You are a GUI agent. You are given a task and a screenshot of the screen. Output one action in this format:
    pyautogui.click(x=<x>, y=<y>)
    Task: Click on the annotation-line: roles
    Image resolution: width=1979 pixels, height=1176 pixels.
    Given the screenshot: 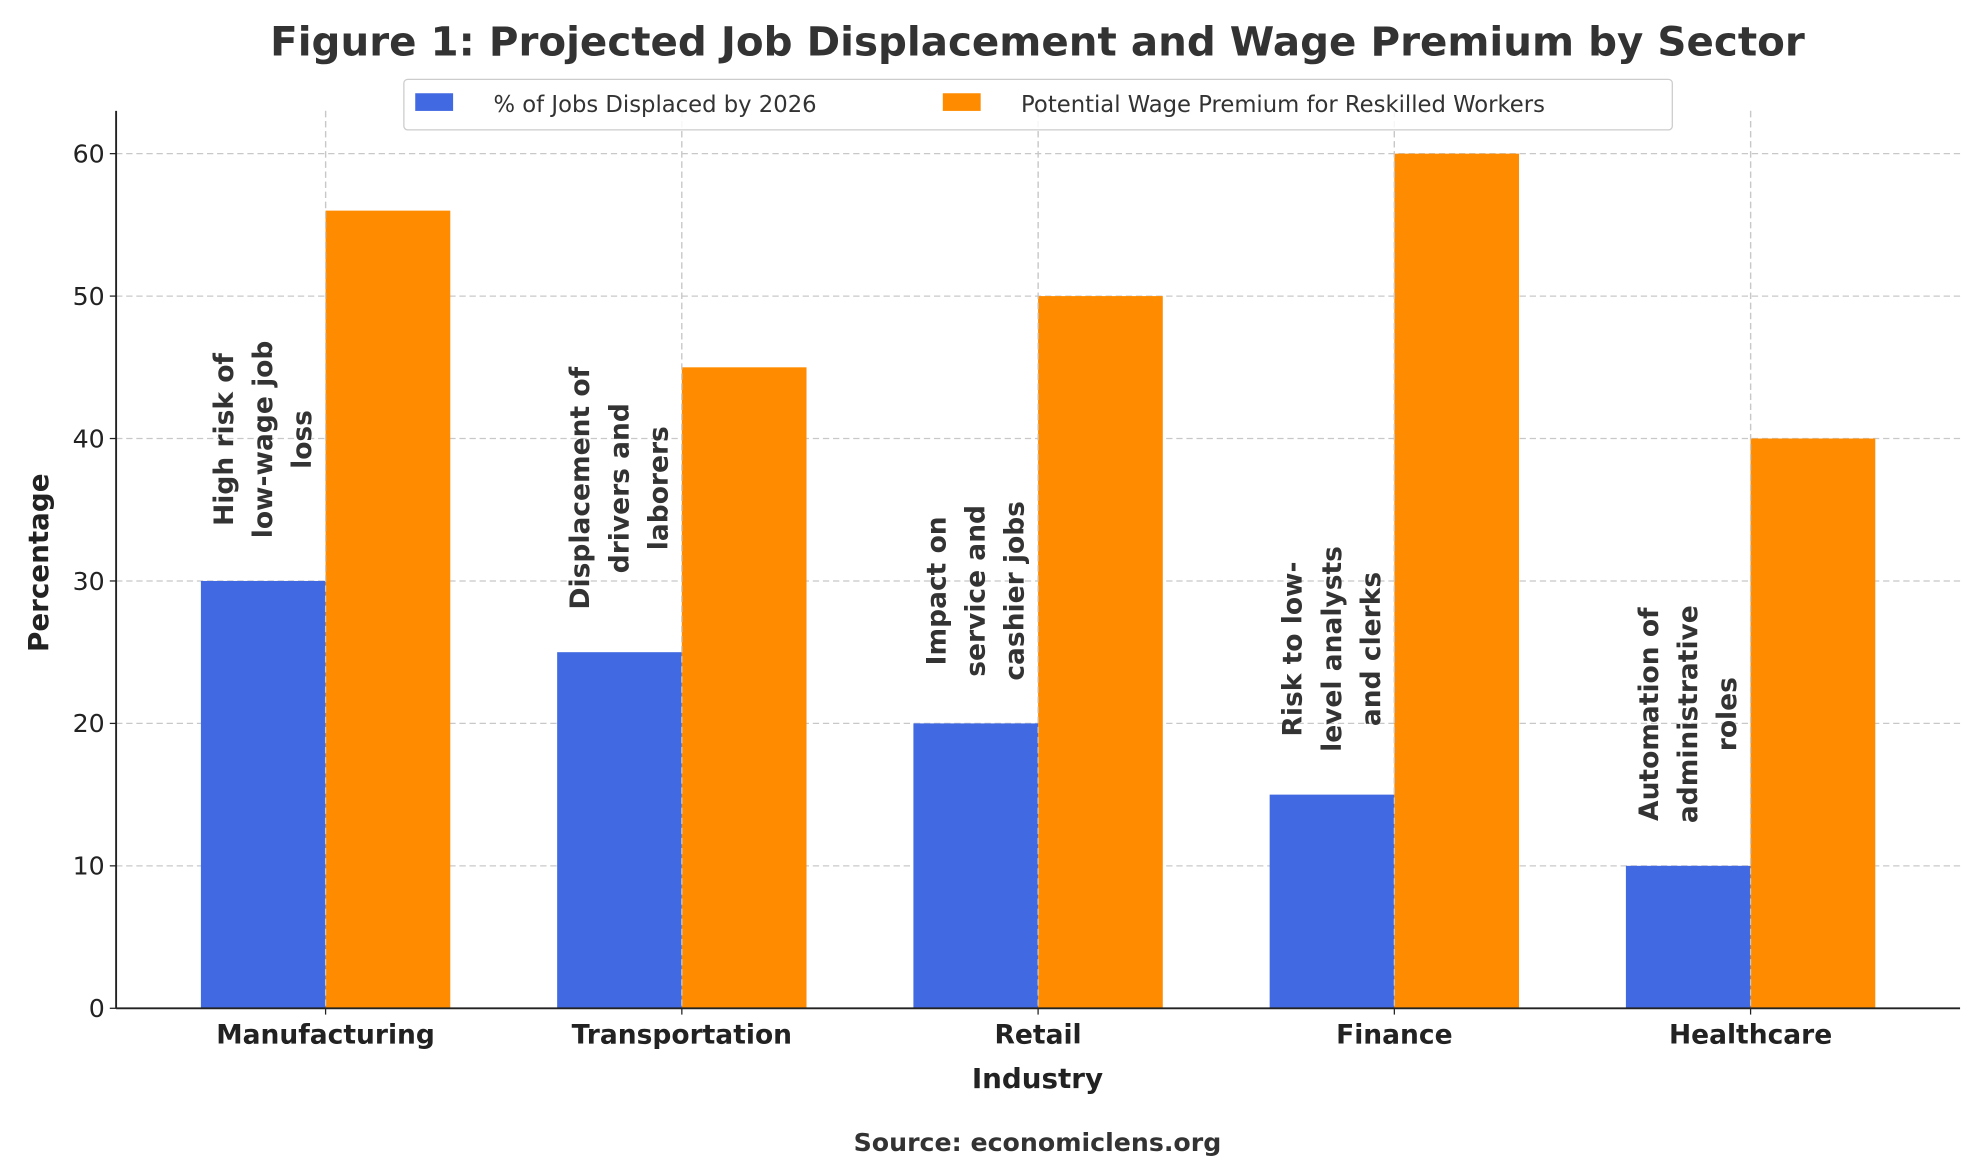 What is the action you would take?
    pyautogui.click(x=1727, y=714)
    